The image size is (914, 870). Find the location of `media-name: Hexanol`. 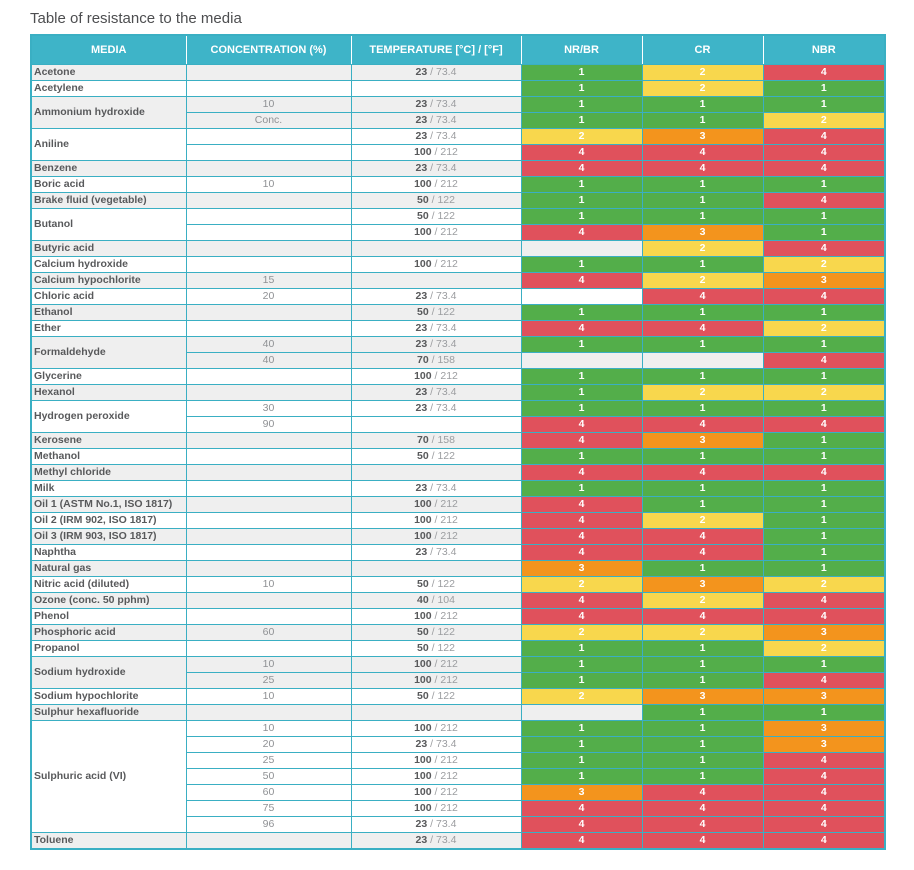

media-name: Hexanol is located at coordinates (108, 392).